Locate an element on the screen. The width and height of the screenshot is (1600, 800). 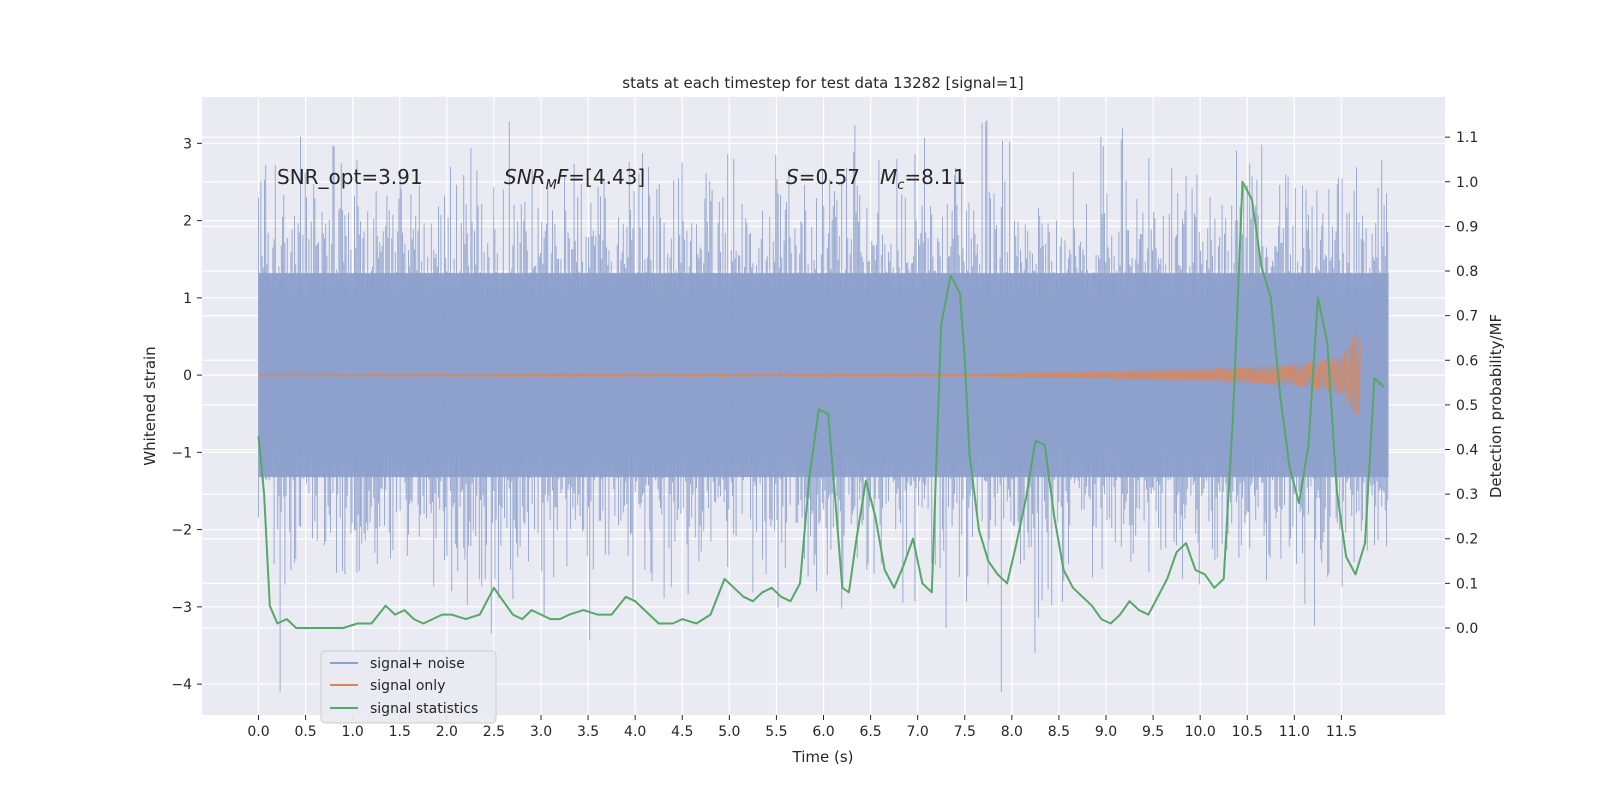
annotation-mc-sub: c is located at coordinates (900, 185).